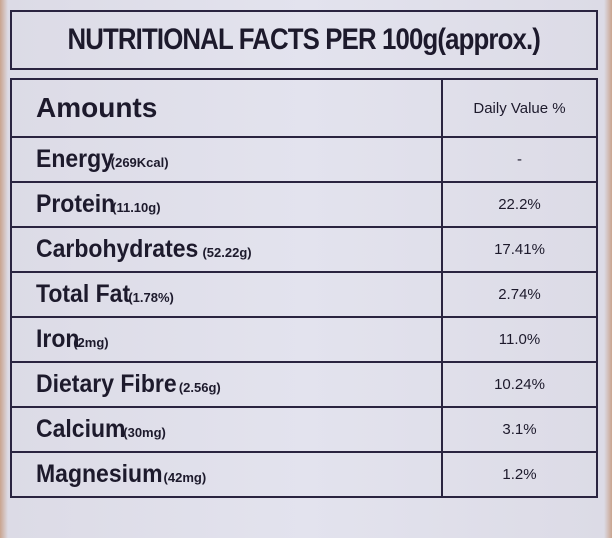 The image size is (612, 538). I want to click on nutrient-cell: Calcium(30mg), so click(226, 429).